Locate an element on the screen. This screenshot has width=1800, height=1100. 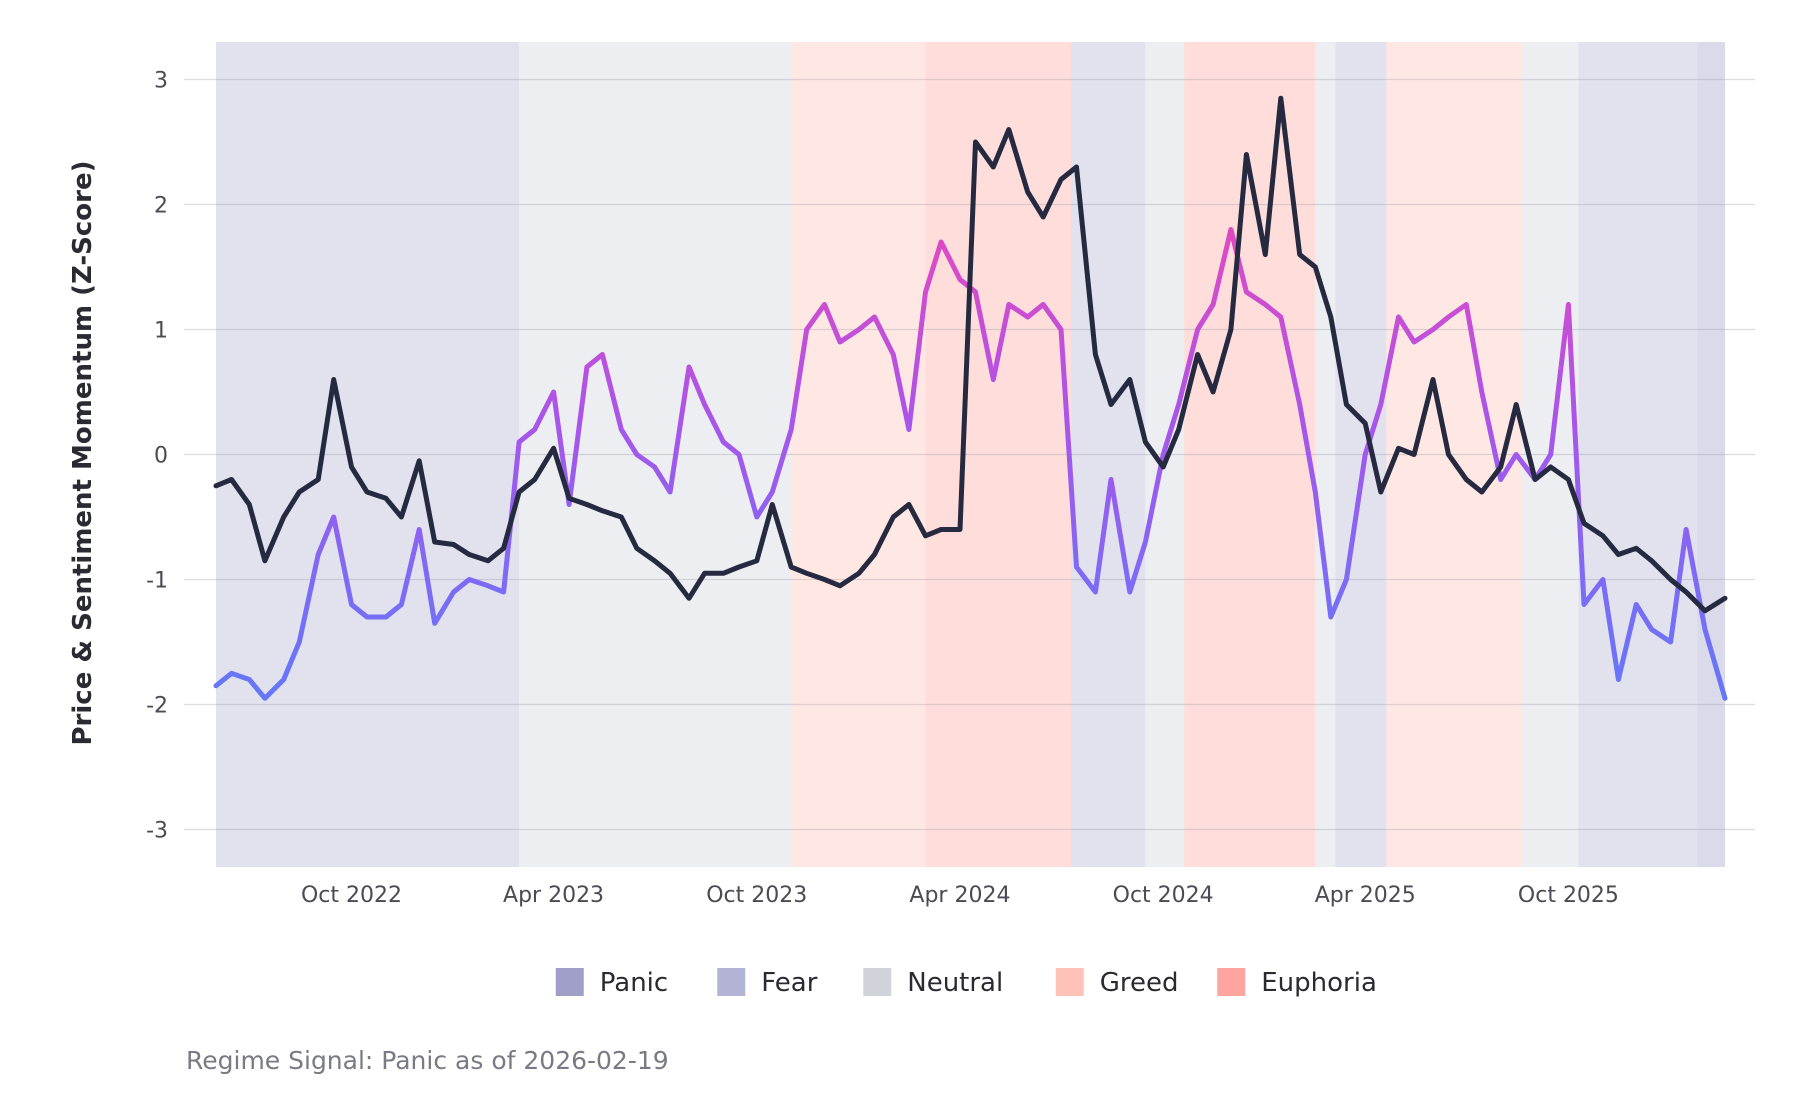
y-axis-ticks: 3 2 1 0 -1 -2 -3 is located at coordinates (157, 456).